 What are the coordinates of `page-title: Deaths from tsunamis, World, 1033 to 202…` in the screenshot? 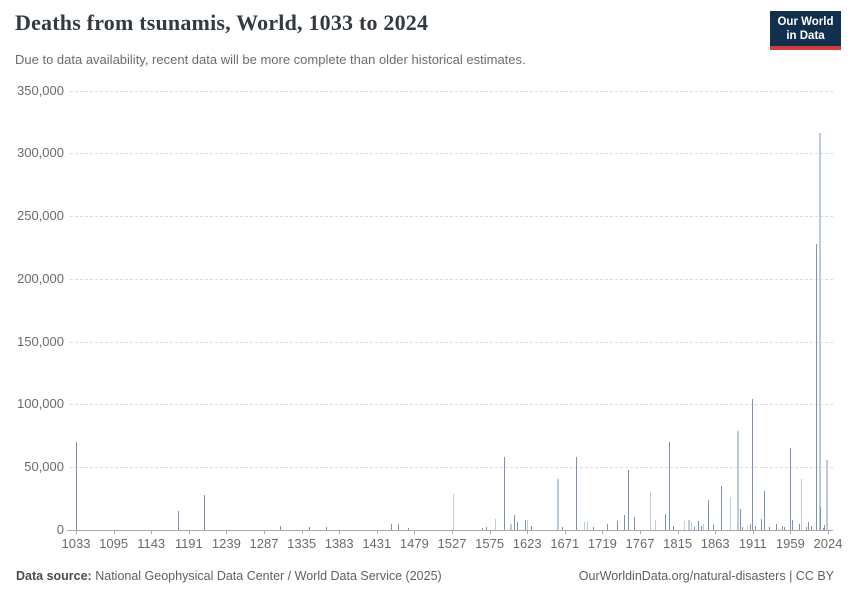 It's located at (222, 22).